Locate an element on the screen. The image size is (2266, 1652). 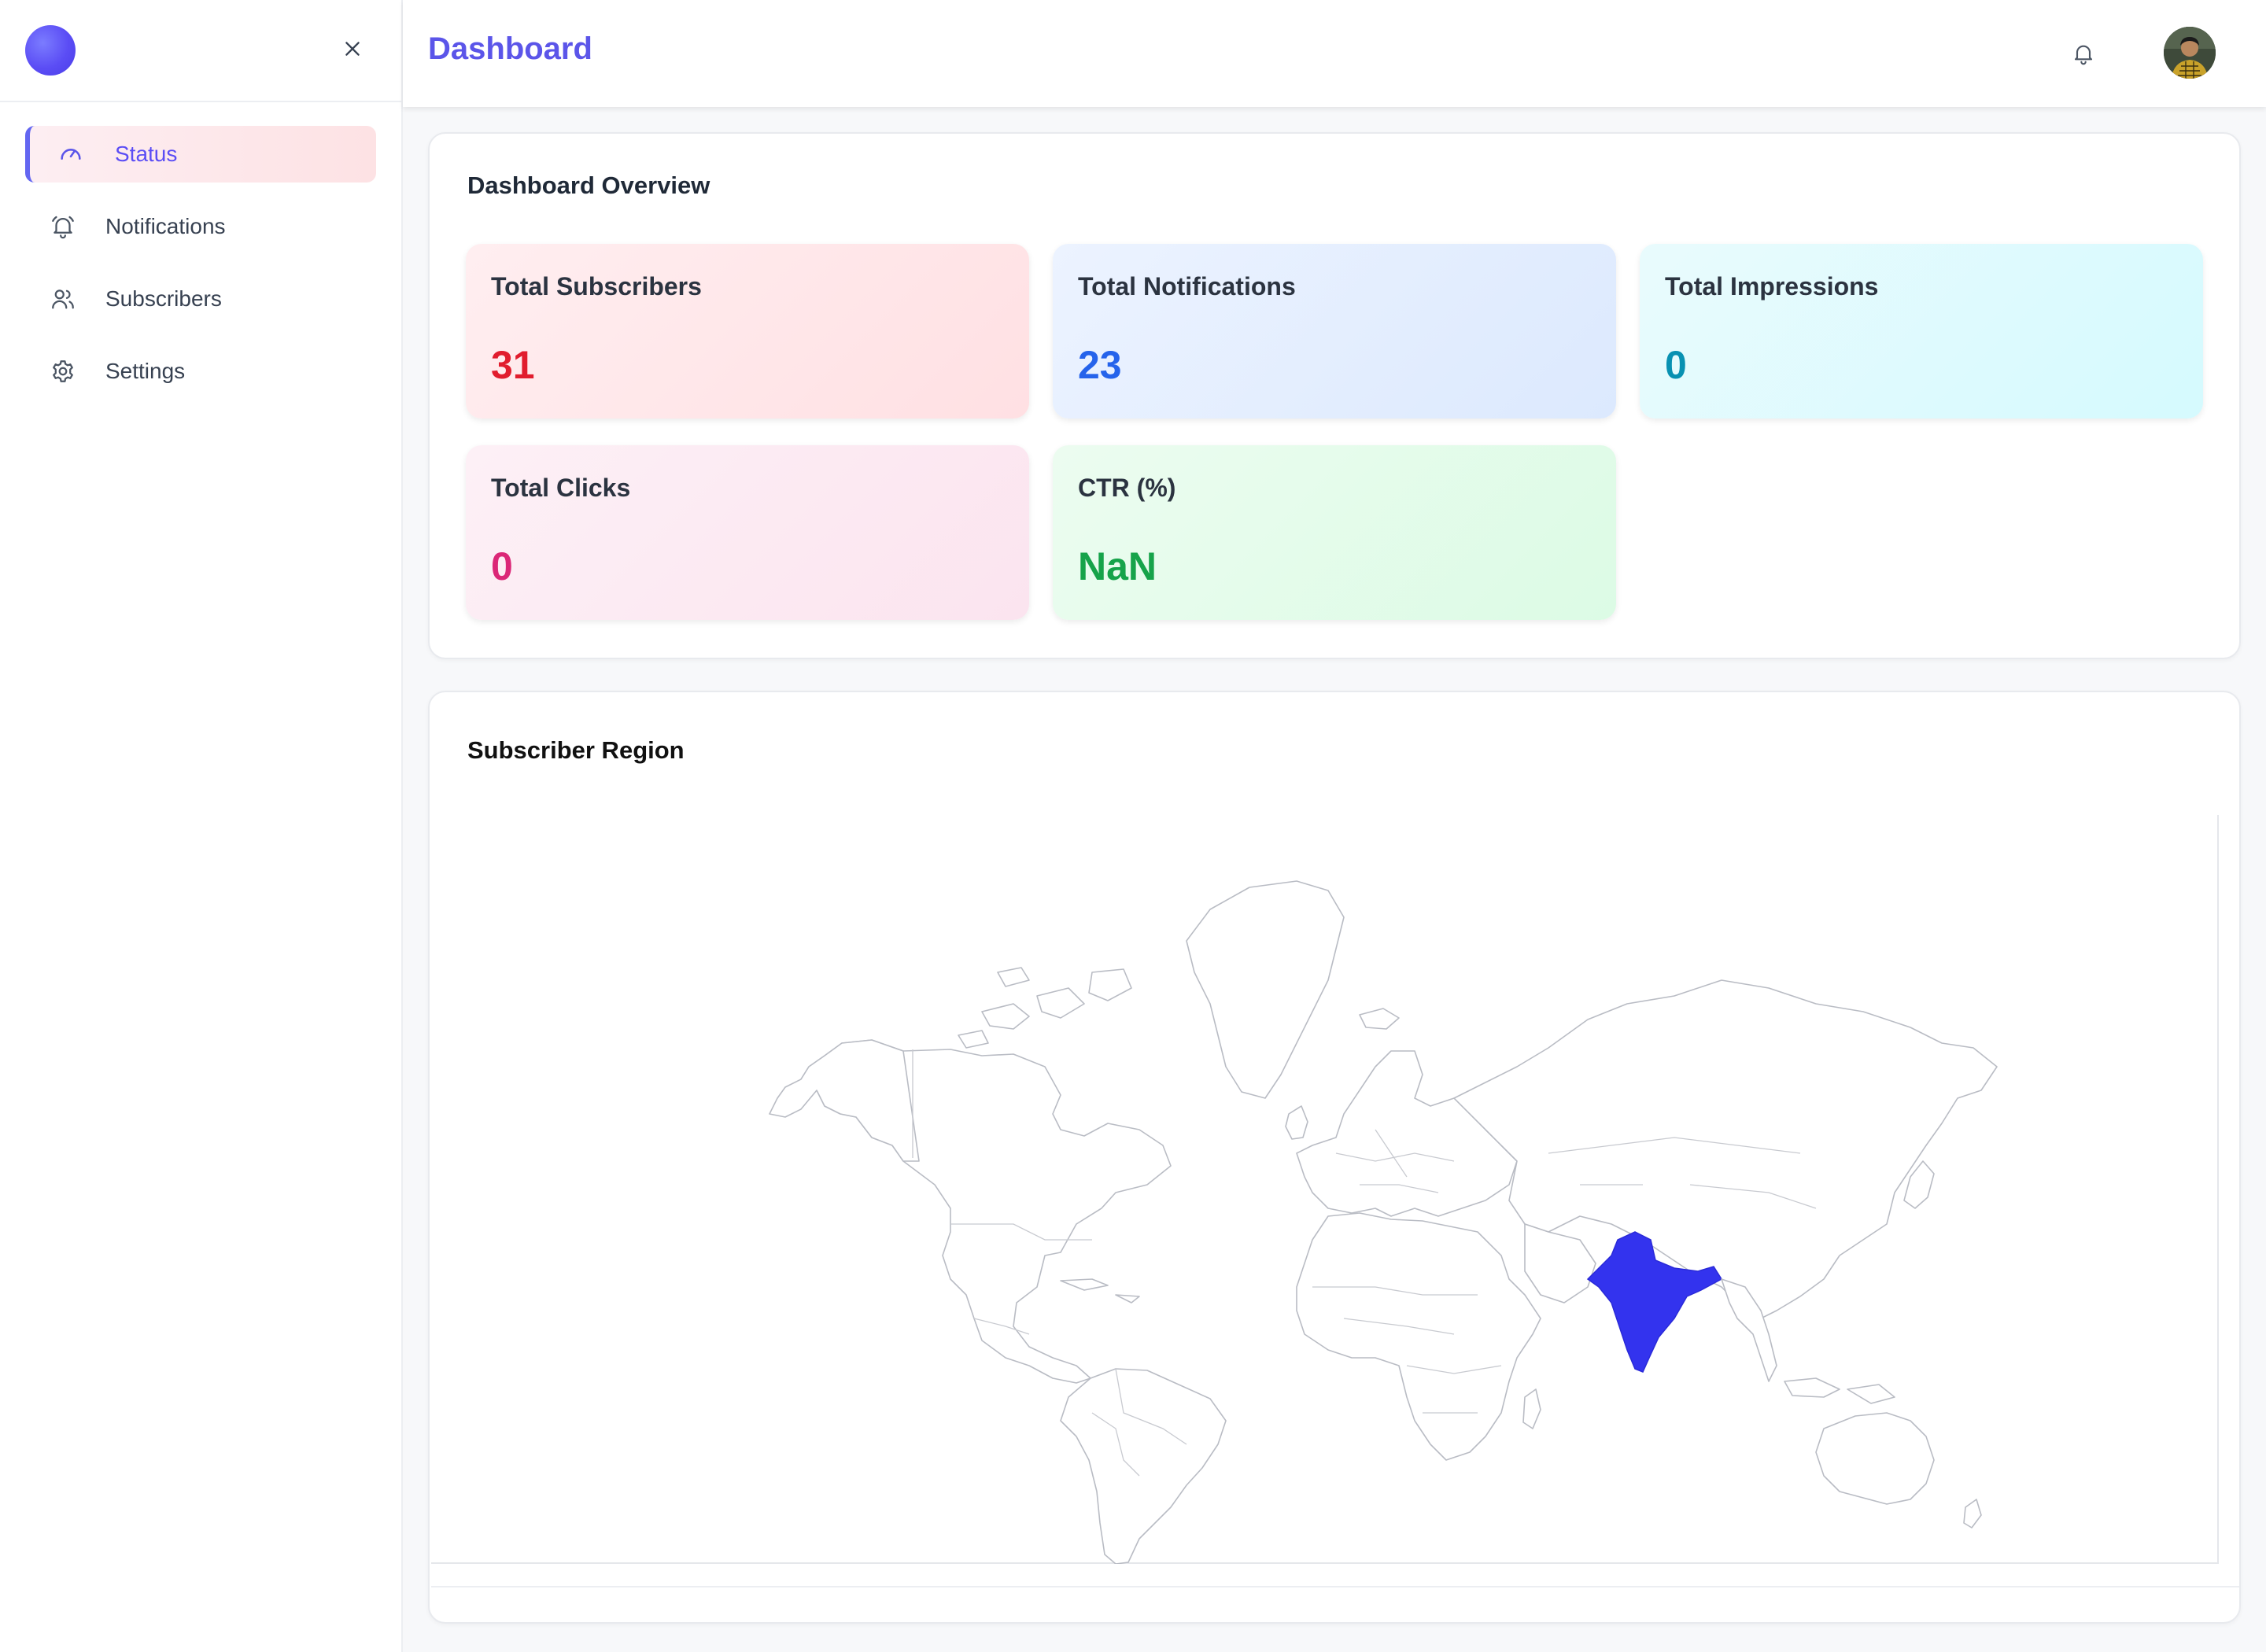
map-caribbean is located at coordinates (1100, 1291).